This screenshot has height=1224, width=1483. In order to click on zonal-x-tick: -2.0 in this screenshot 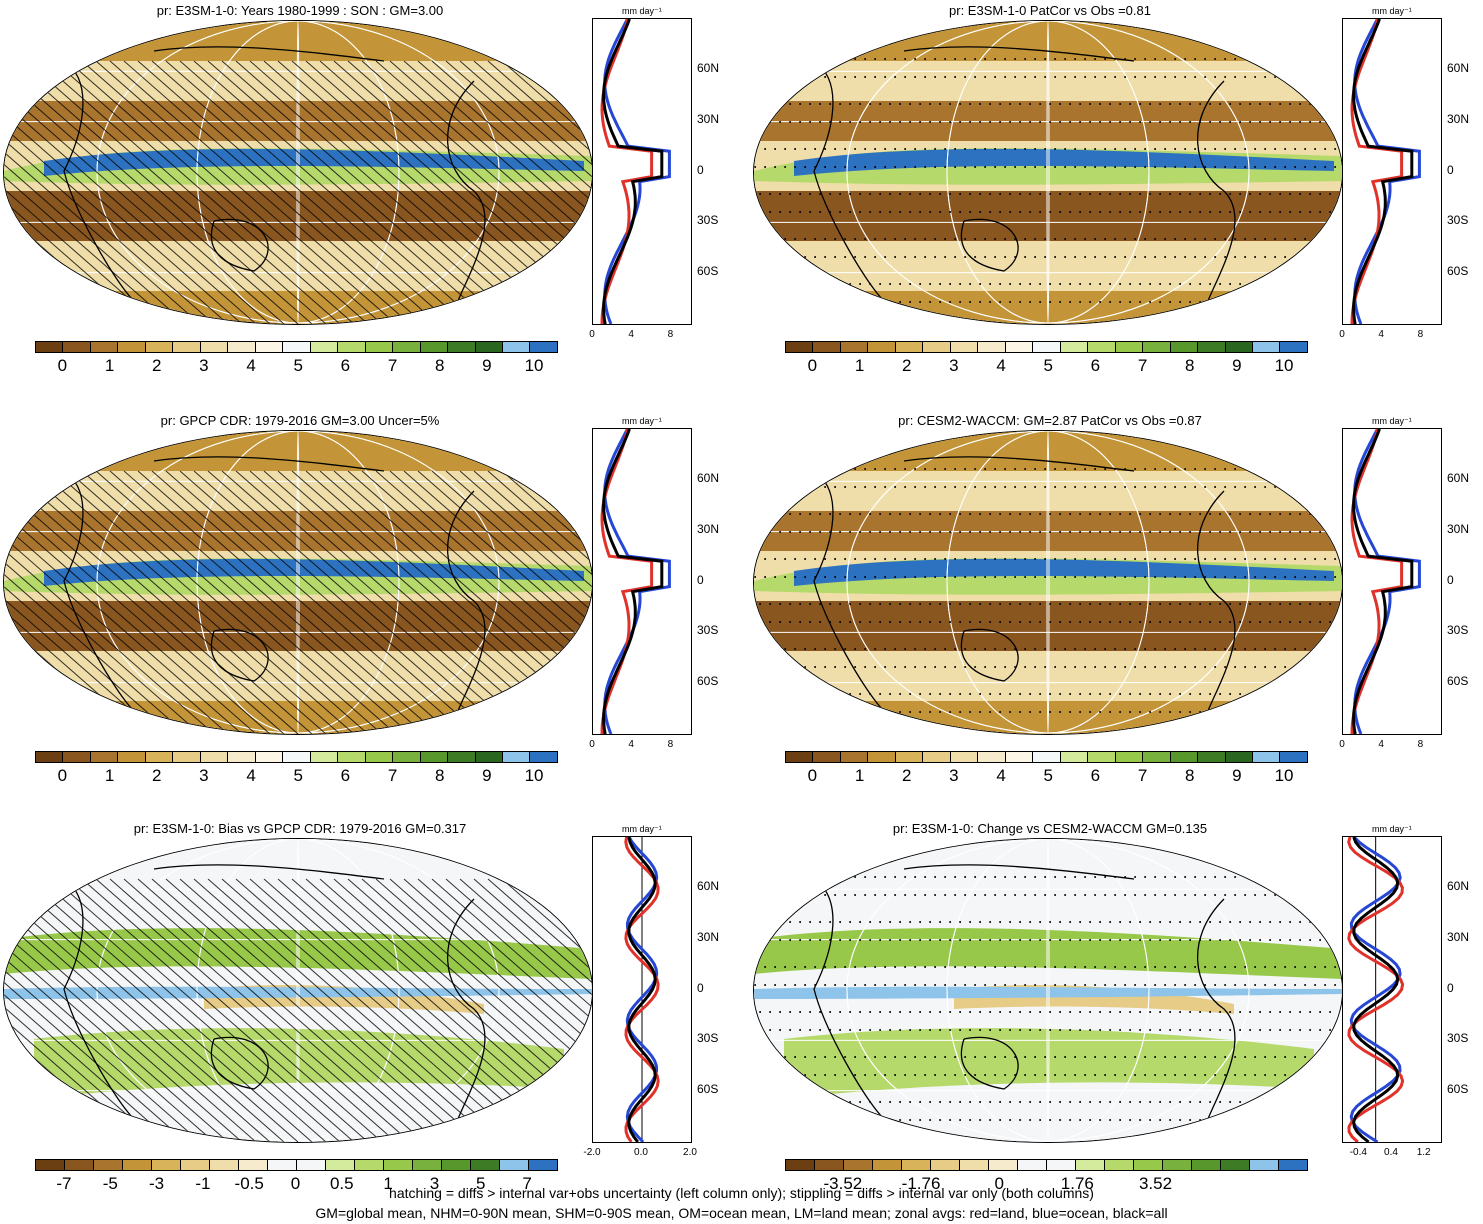, I will do `click(592, 1152)`.